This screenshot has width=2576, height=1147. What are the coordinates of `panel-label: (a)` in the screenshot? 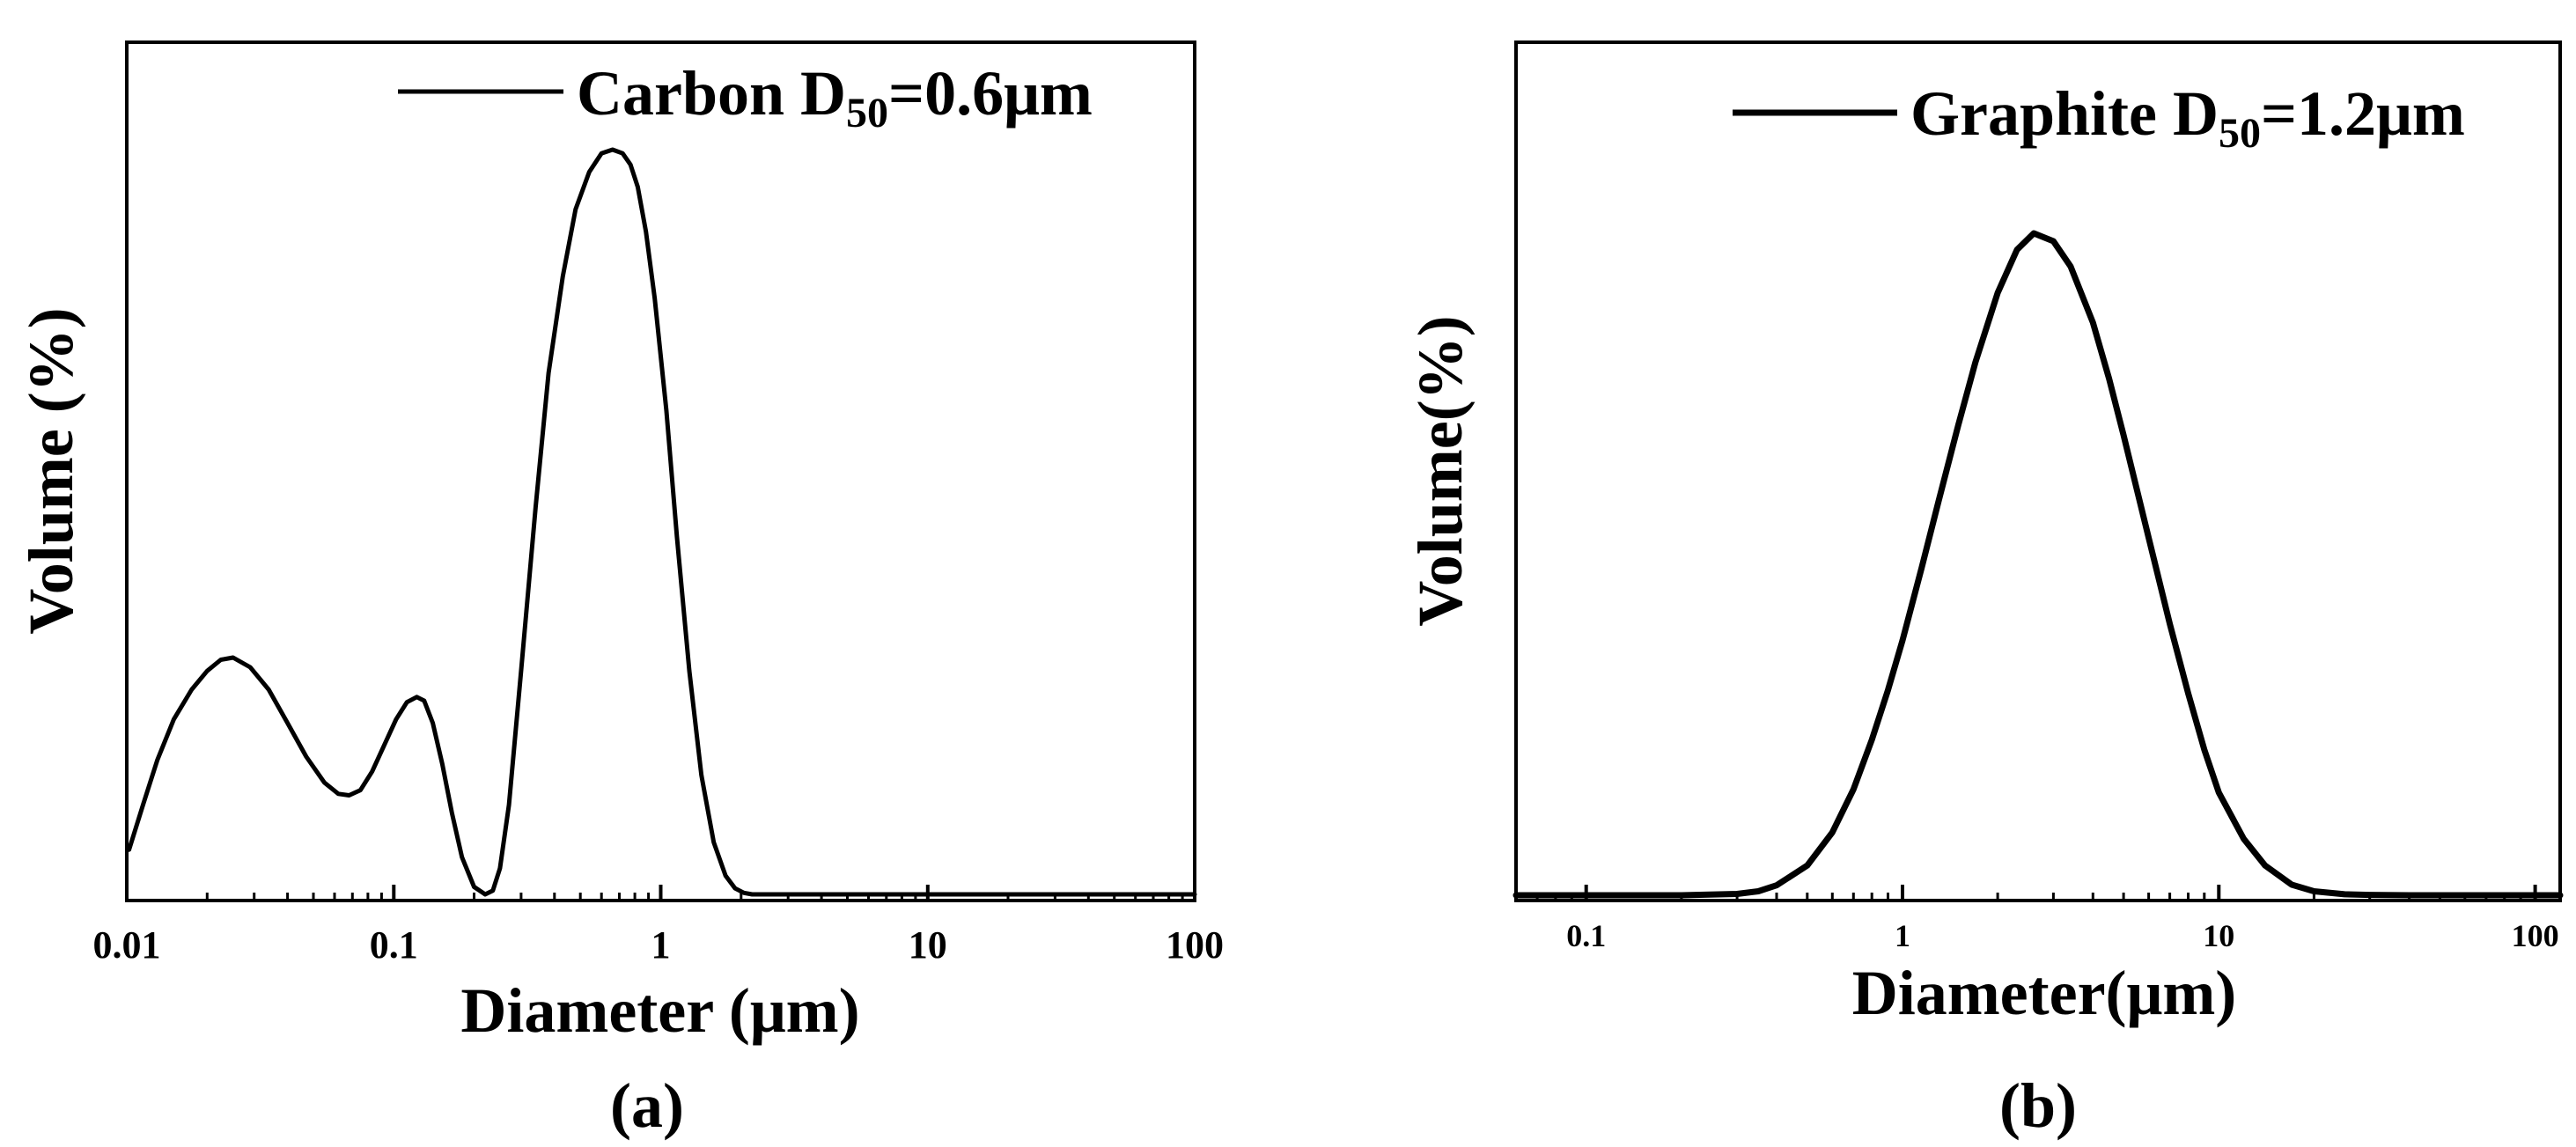 It's located at (647, 1105).